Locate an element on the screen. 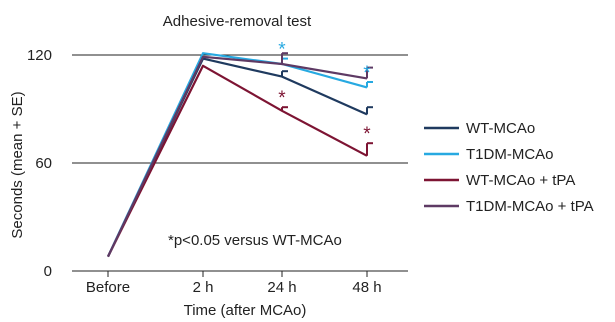 This screenshot has height=322, width=615. legend-label-3: T1DM-MCAo + tPA is located at coordinates (530, 206).